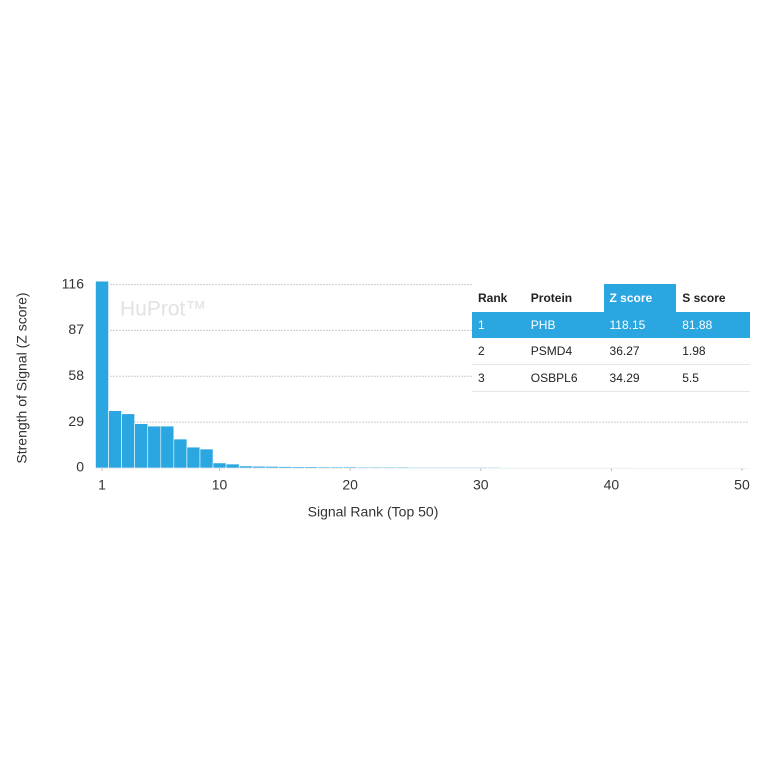 The image size is (764, 764). Describe the element at coordinates (76, 421) in the screenshot. I see `y-tick-label: 29` at that location.